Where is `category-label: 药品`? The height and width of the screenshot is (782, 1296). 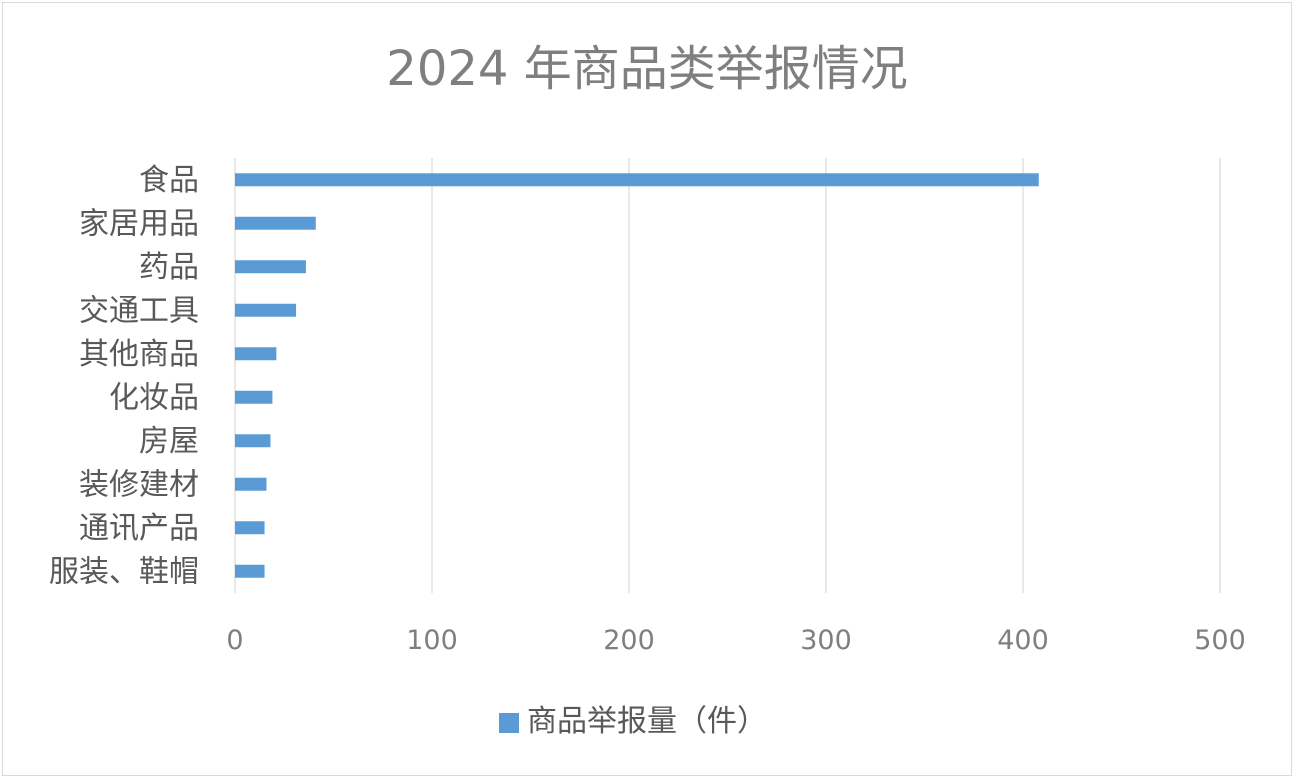 category-label: 药品 is located at coordinates (169, 267).